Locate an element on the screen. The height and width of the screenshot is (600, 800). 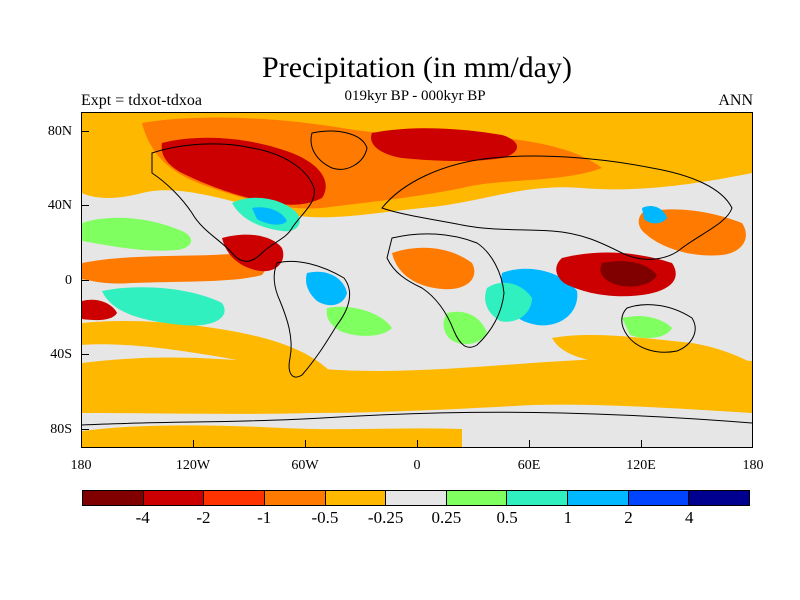
coast-south-america is located at coordinates (312, 319).